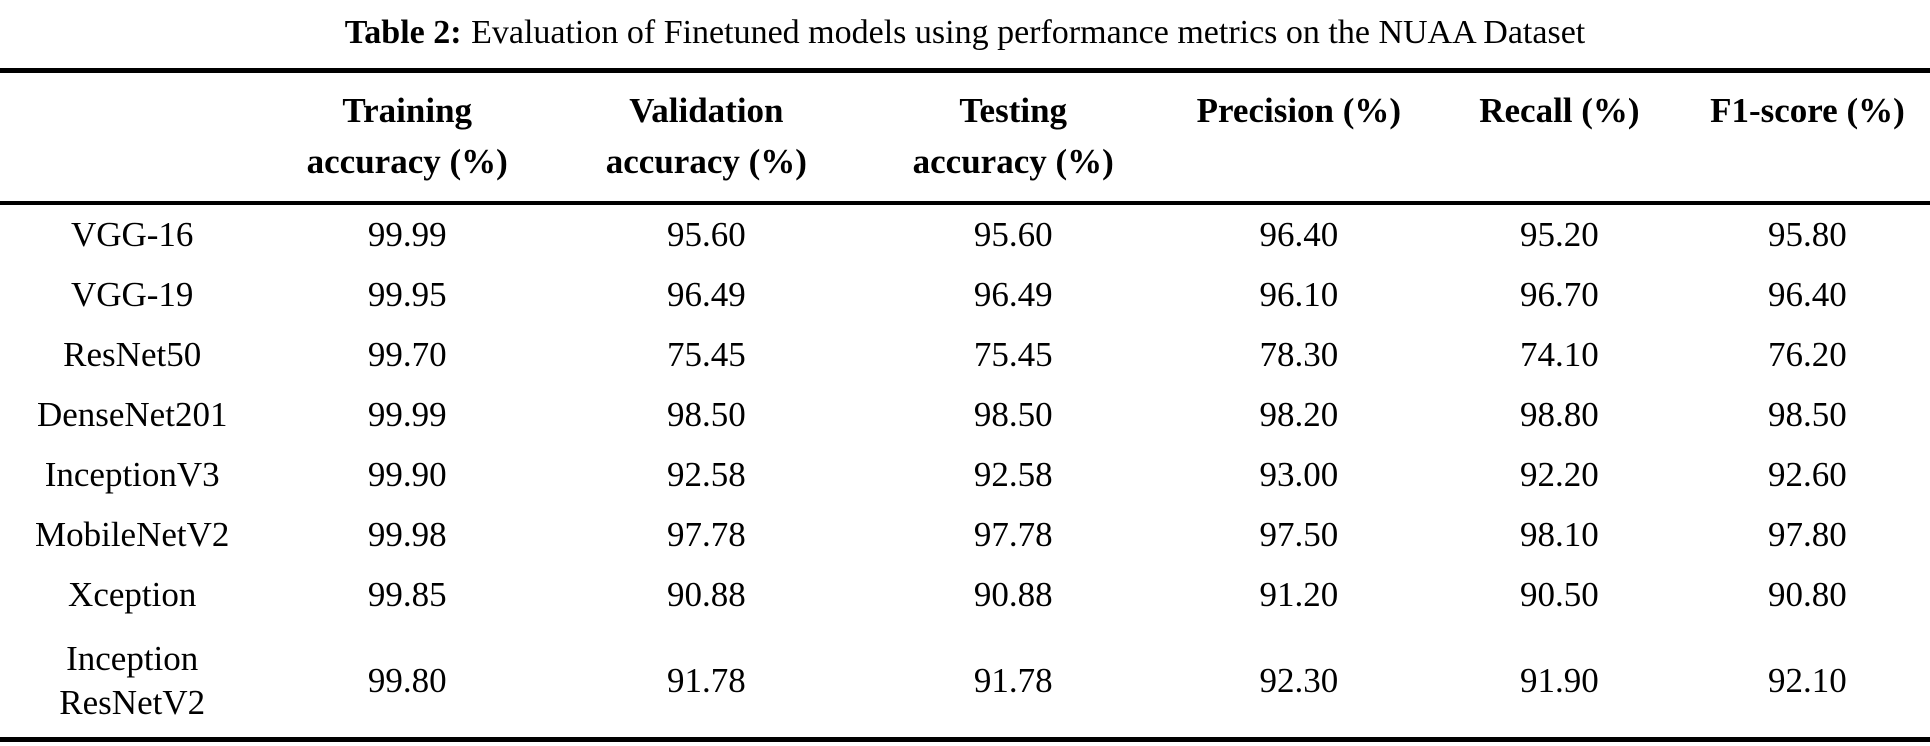 This screenshot has height=746, width=1930. Describe the element at coordinates (407, 294) in the screenshot. I see `training-accuracy-cell: 99.95` at that location.